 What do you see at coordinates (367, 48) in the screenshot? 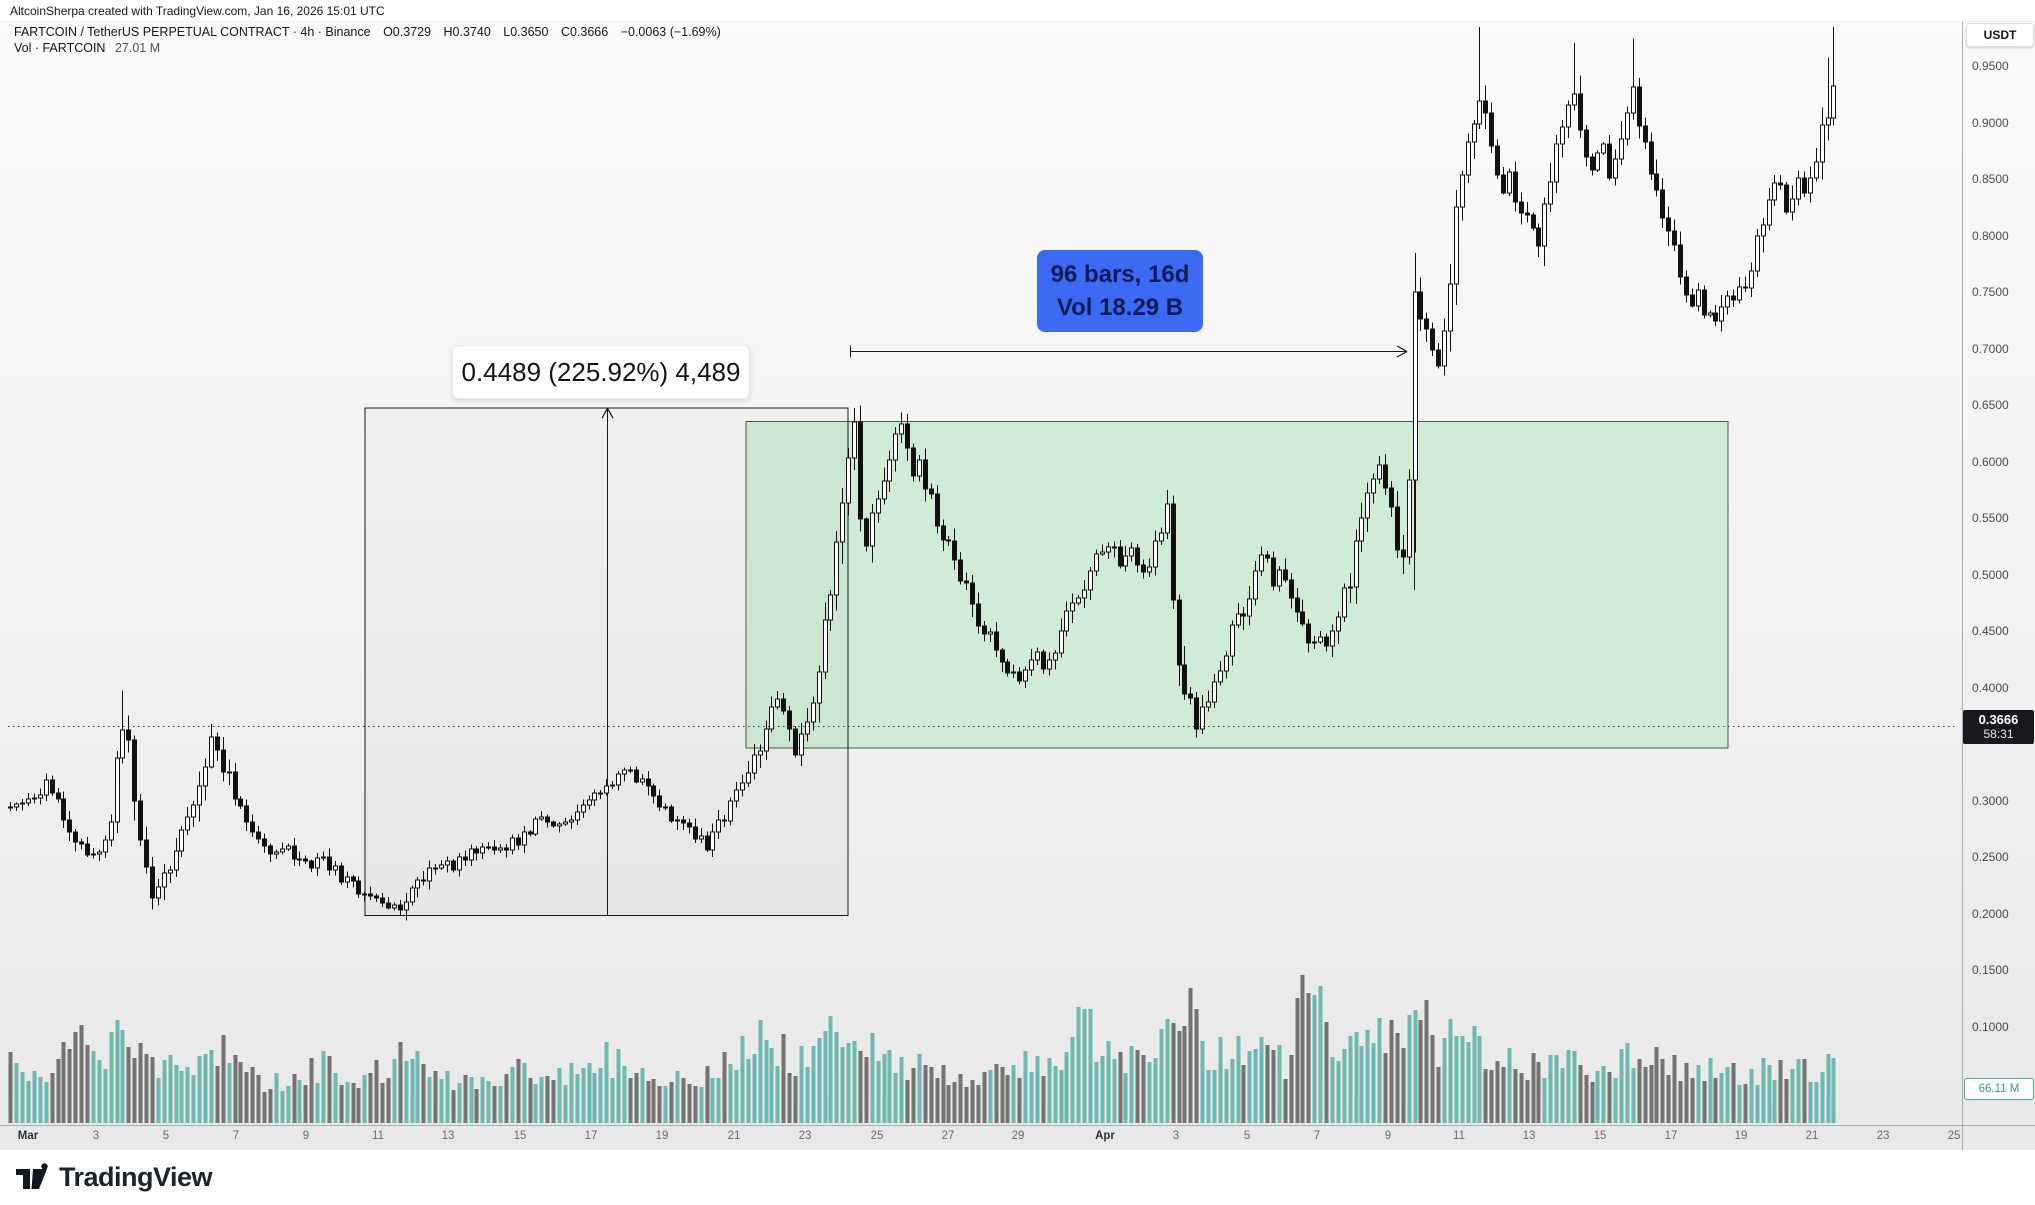
I see `volume-row: Vol · FARTCOIN 27.01 M` at bounding box center [367, 48].